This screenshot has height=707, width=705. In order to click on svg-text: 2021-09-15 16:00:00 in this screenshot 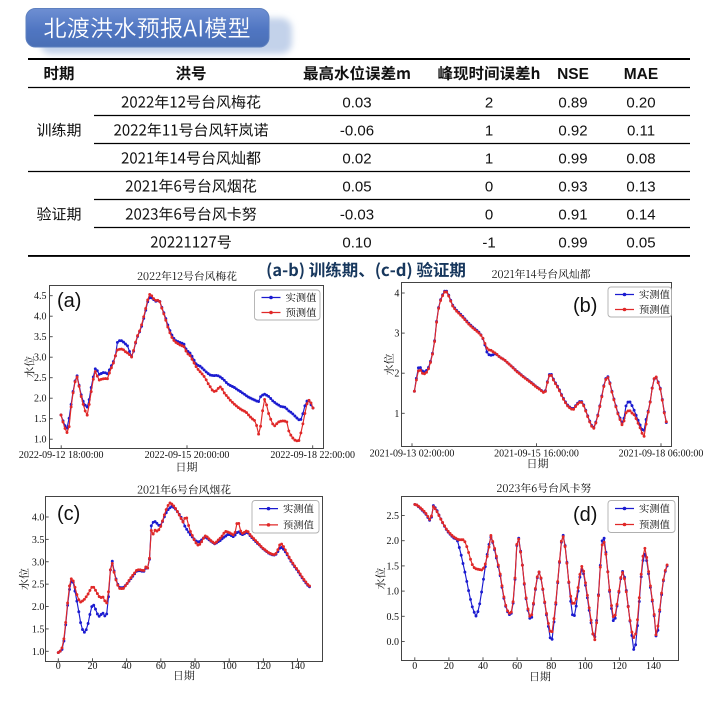, I will do `click(536, 453)`.